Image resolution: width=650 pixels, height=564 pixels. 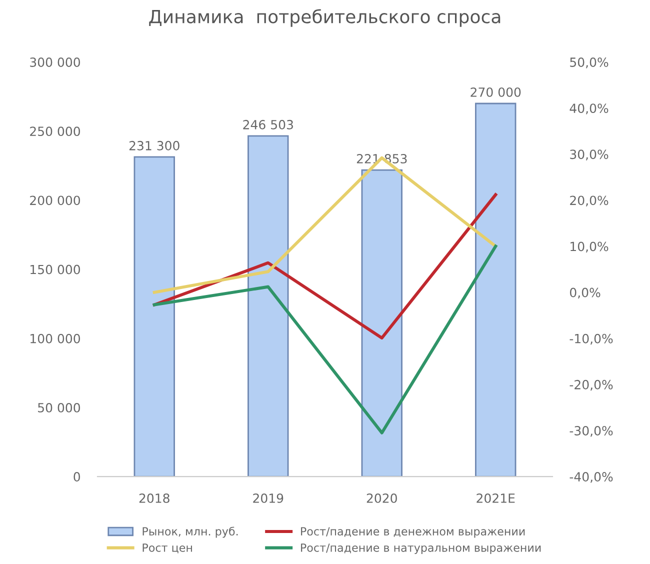 What do you see at coordinates (55, 62) in the screenshot?
I see `y-tick-label: 300 000` at bounding box center [55, 62].